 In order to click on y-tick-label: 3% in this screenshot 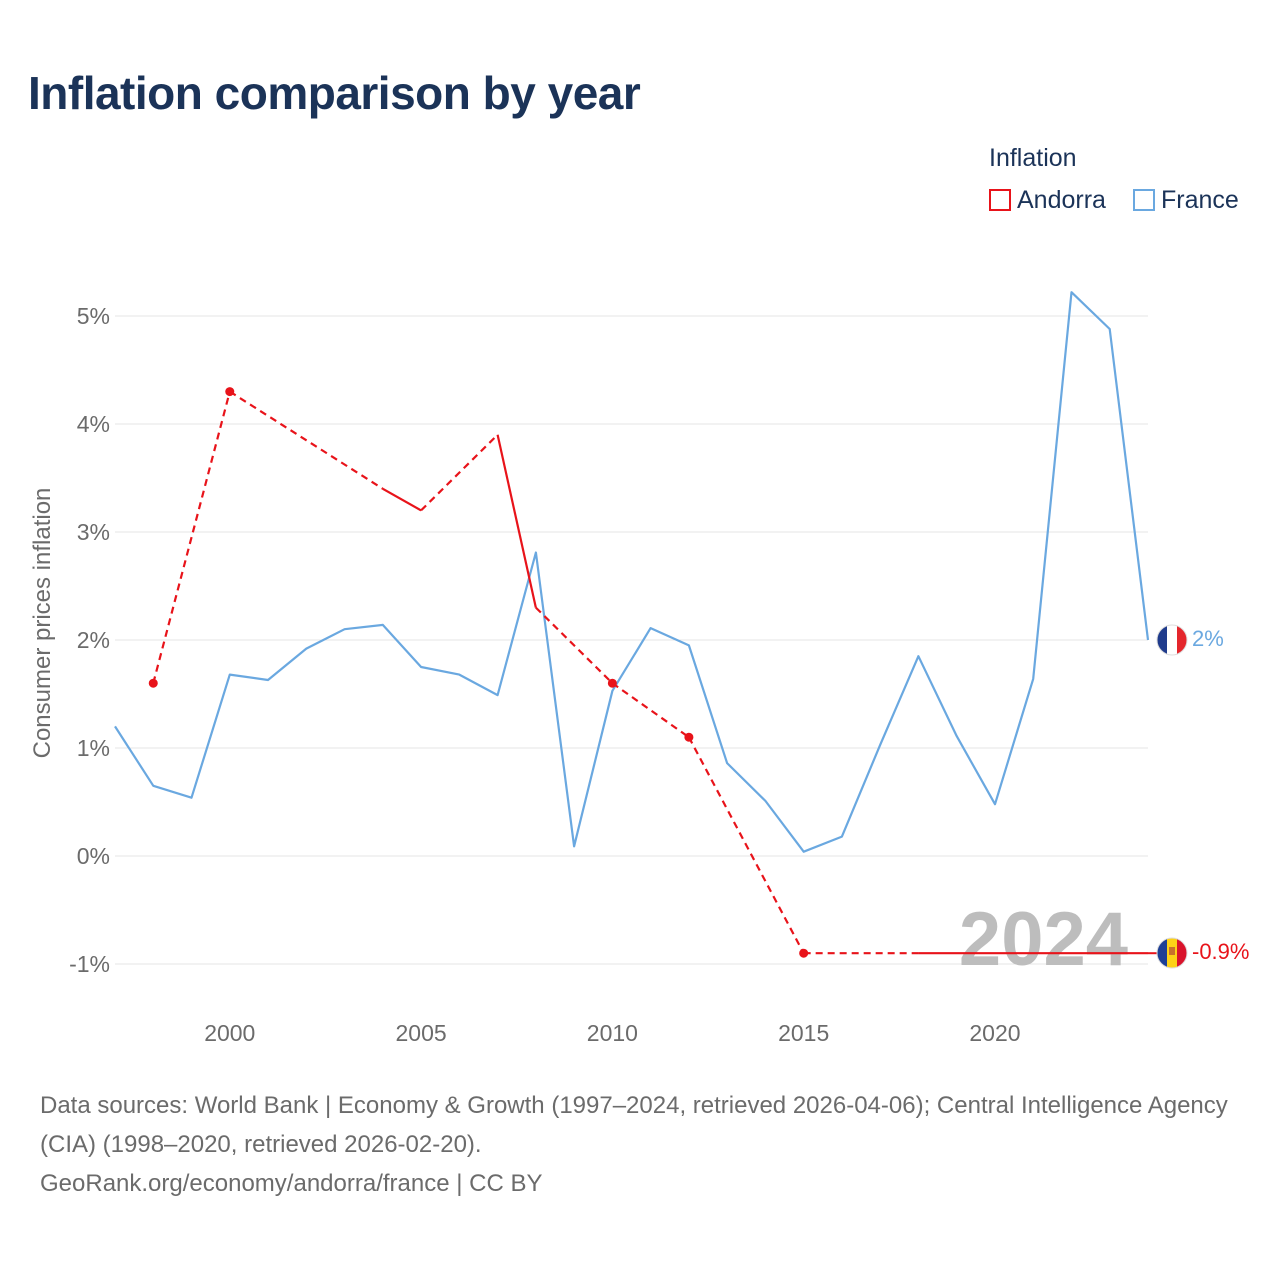, I will do `click(93, 532)`.